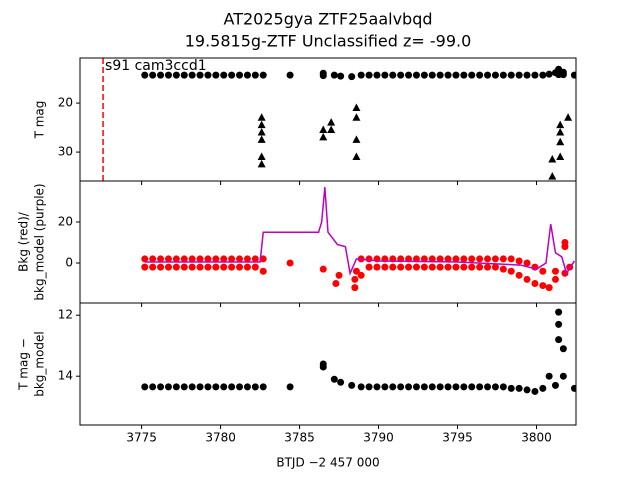 The image size is (640, 480). What do you see at coordinates (65, 103) in the screenshot?
I see `y-tick-label: 20` at bounding box center [65, 103].